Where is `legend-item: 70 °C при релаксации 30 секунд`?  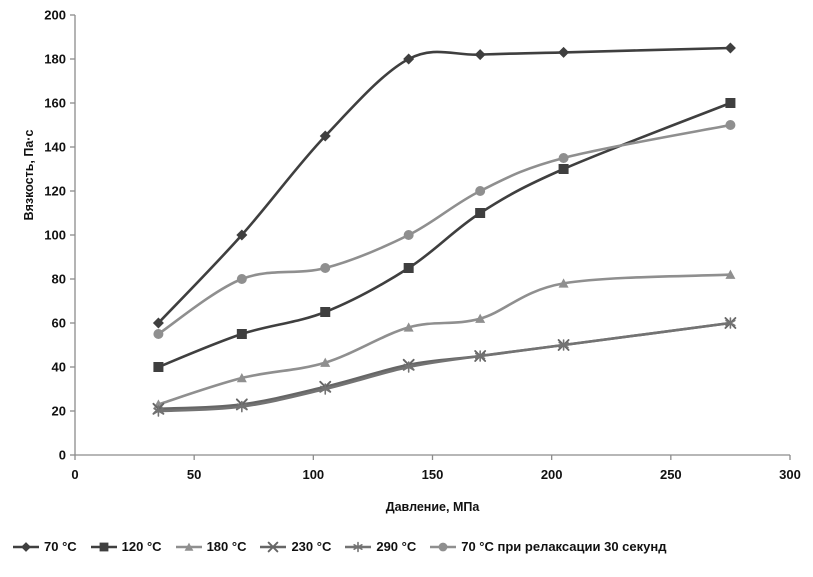 legend-item: 70 °C при релаксации 30 секунд is located at coordinates (547, 546).